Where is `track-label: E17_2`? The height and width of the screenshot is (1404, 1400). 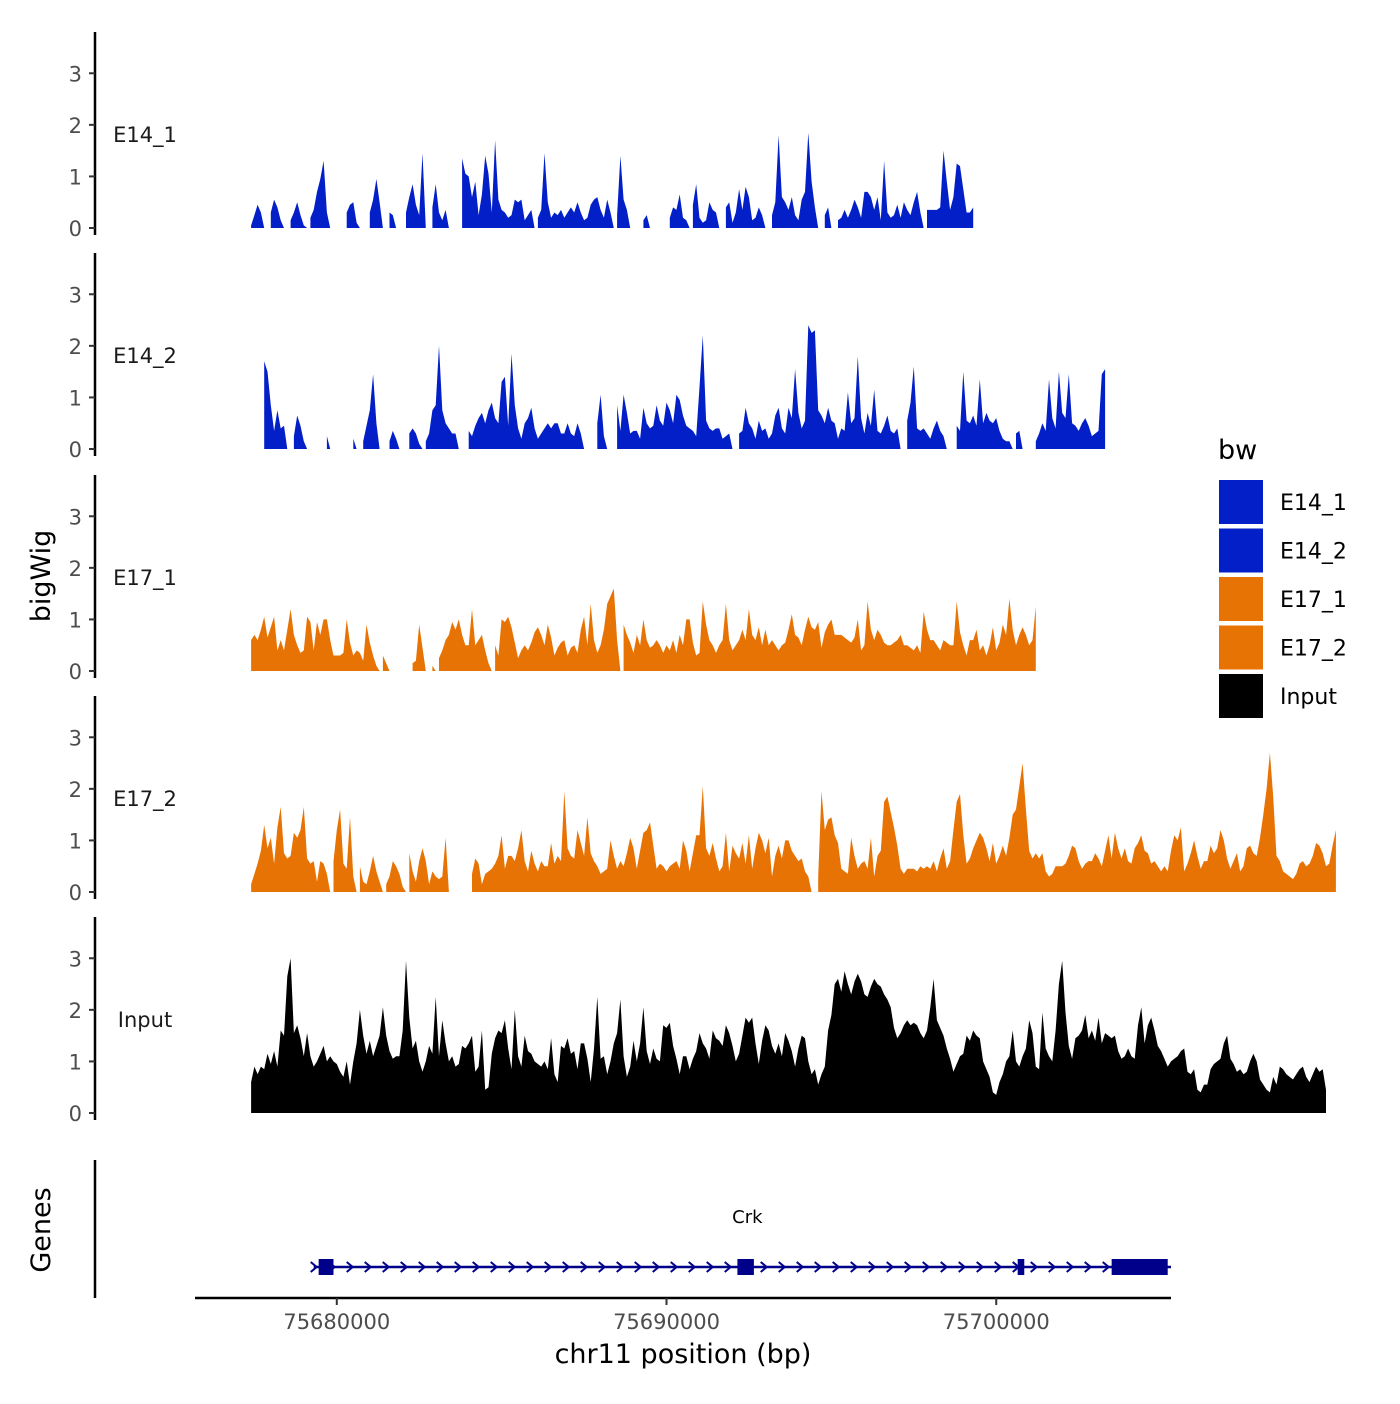 track-label: E17_2 is located at coordinates (145, 799).